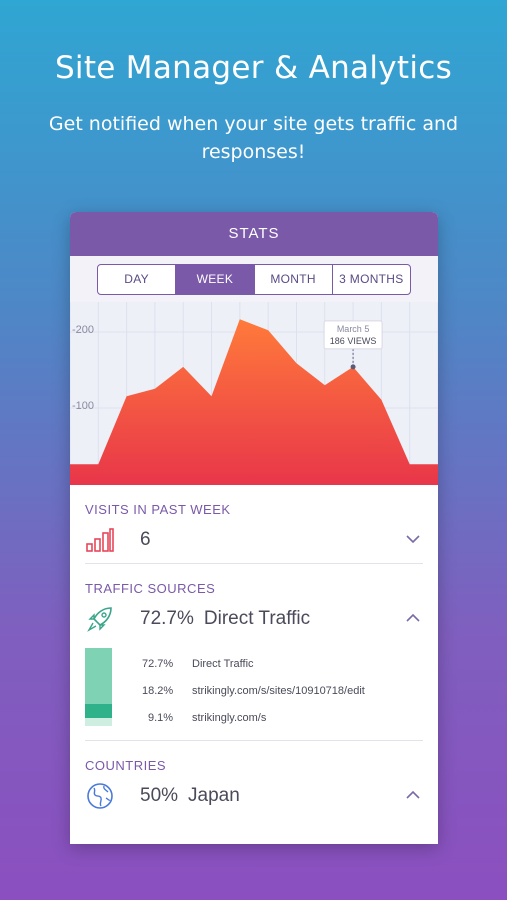 This screenshot has height=900, width=507. I want to click on chevron-down-icon, so click(413, 539).